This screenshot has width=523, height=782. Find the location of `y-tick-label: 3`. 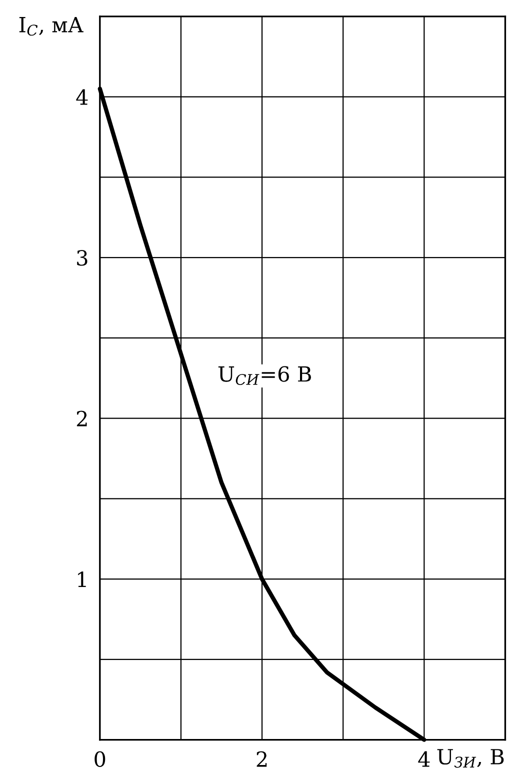

y-tick-label: 3 is located at coordinates (82, 258).